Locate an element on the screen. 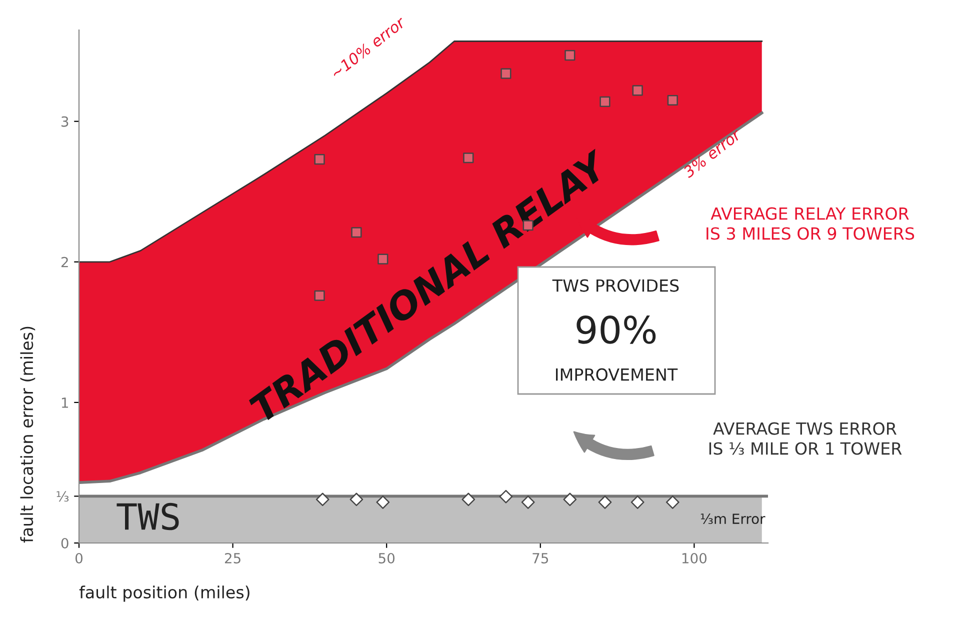 This screenshot has height=621, width=970. x-tick-label: 50 is located at coordinates (386, 558).